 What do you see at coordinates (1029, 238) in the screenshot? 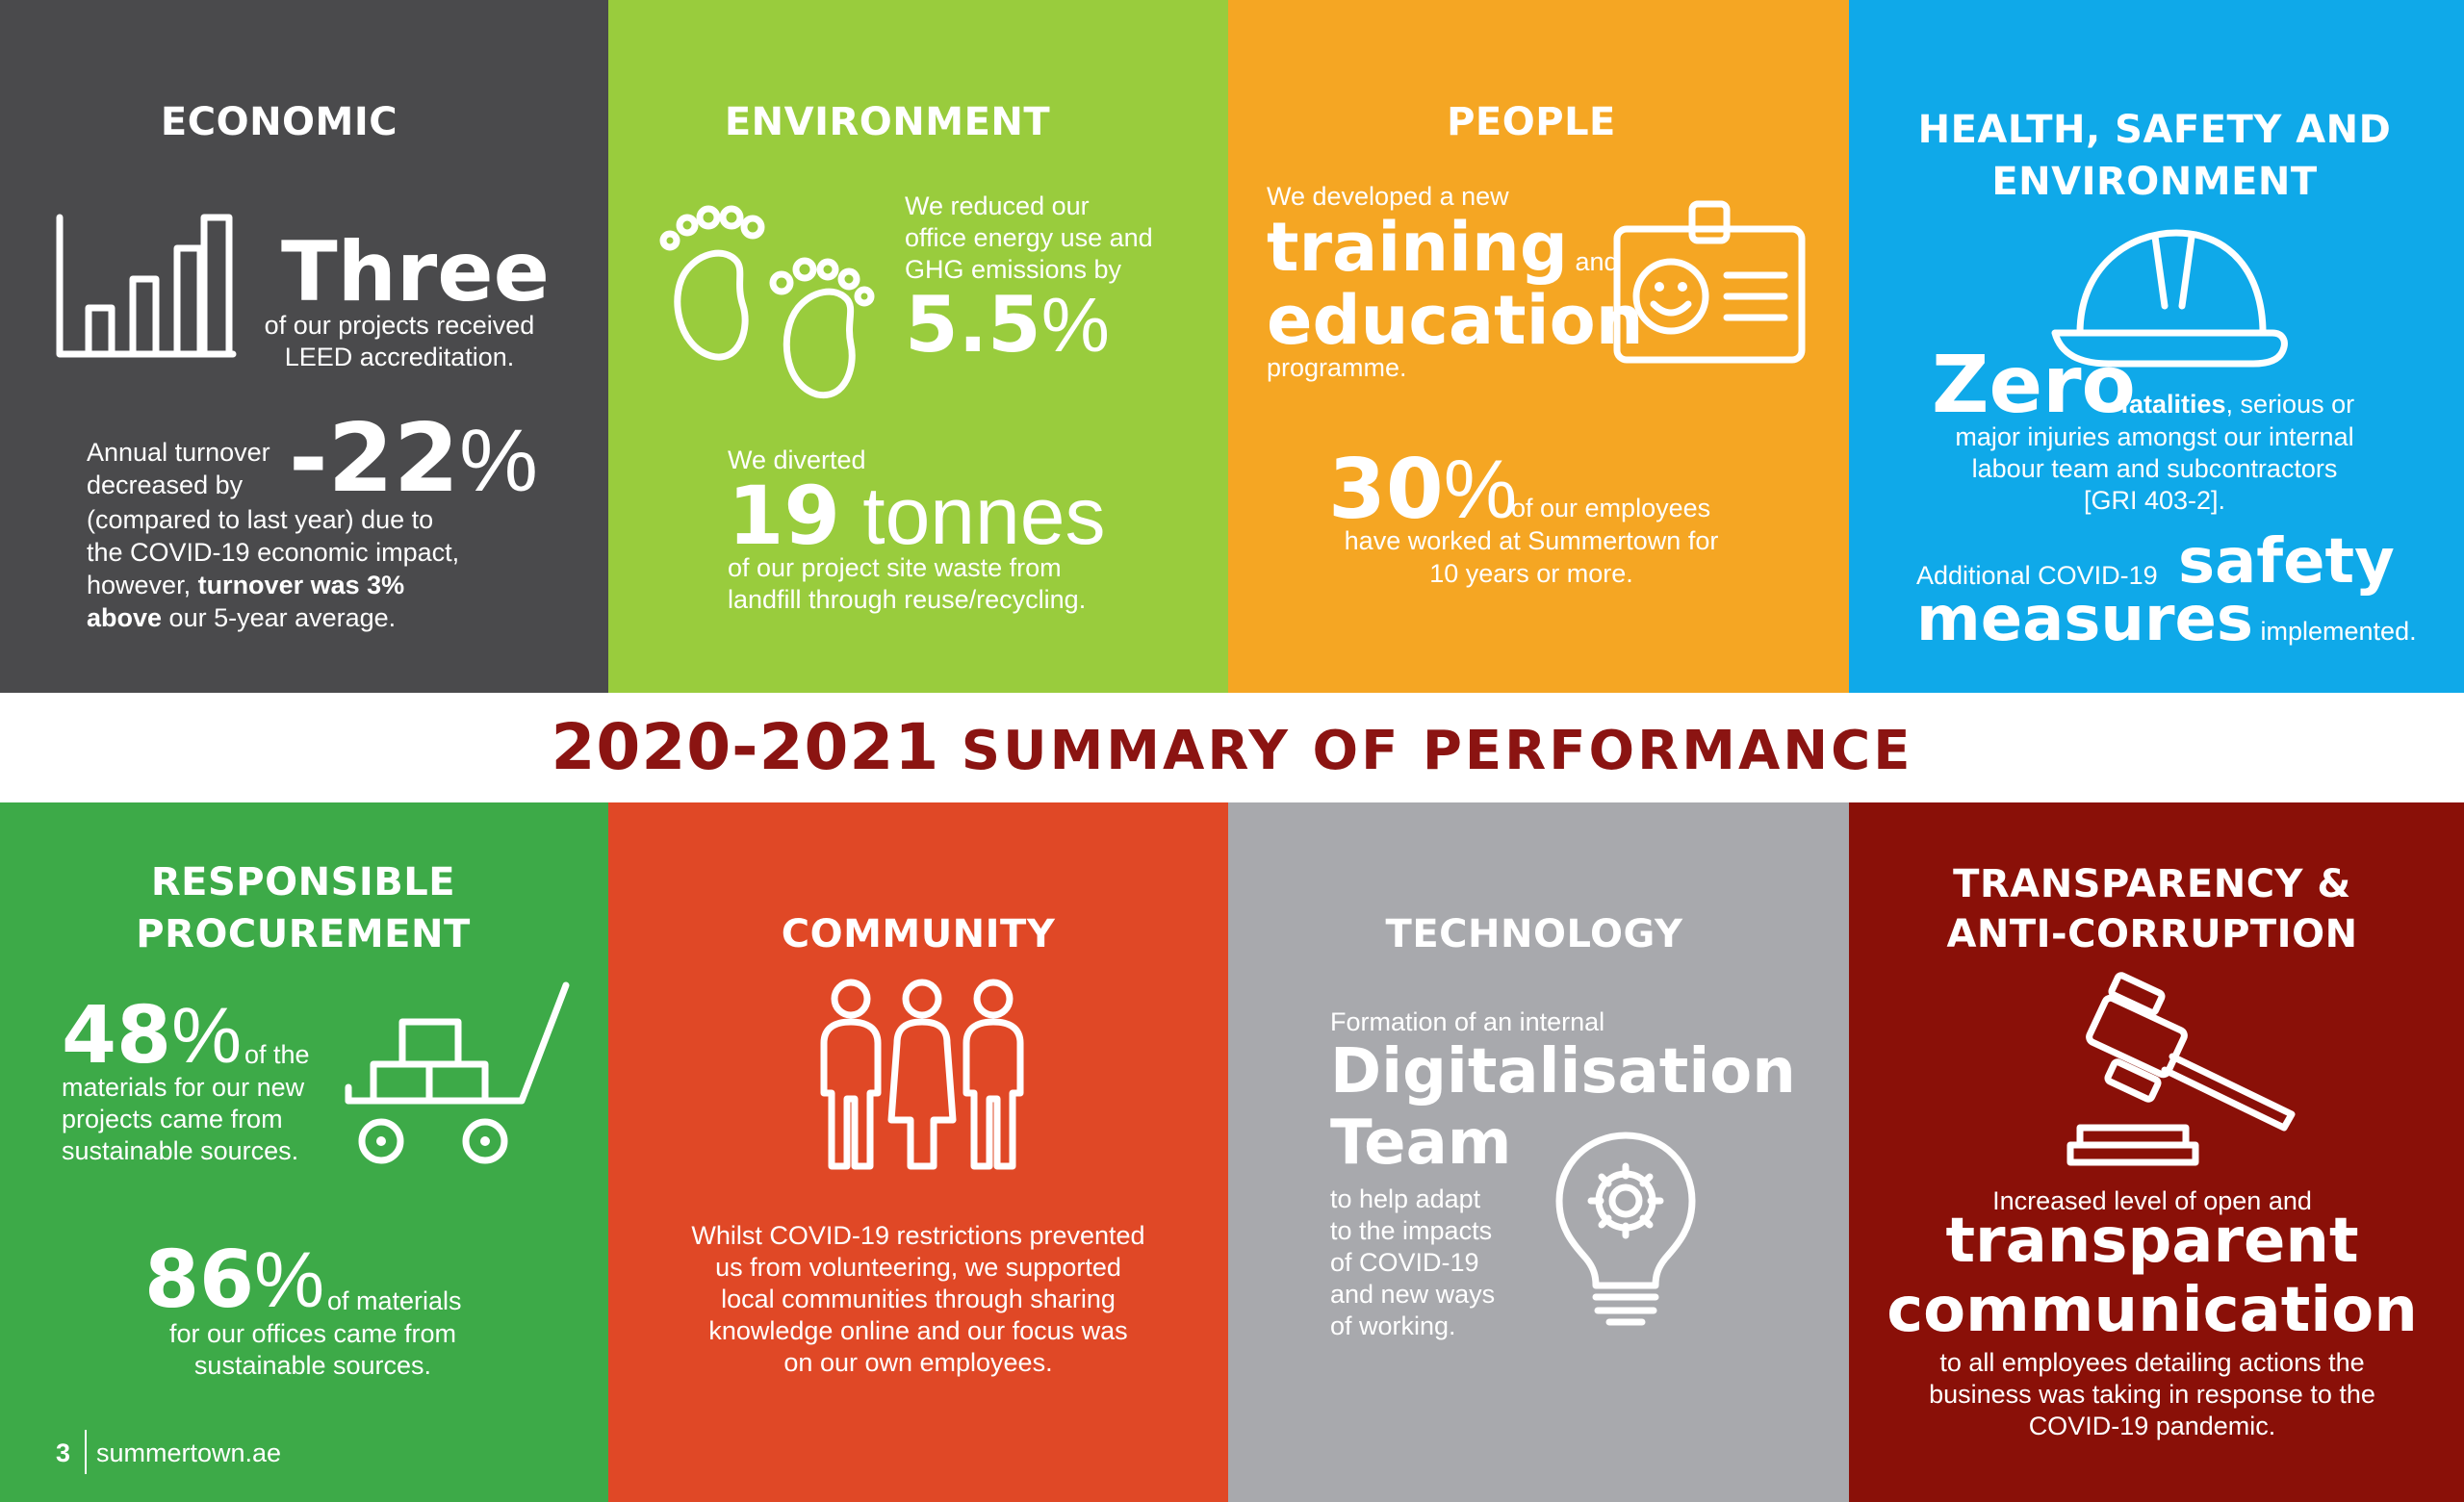
I see `energy-text-2: office energy use and` at bounding box center [1029, 238].